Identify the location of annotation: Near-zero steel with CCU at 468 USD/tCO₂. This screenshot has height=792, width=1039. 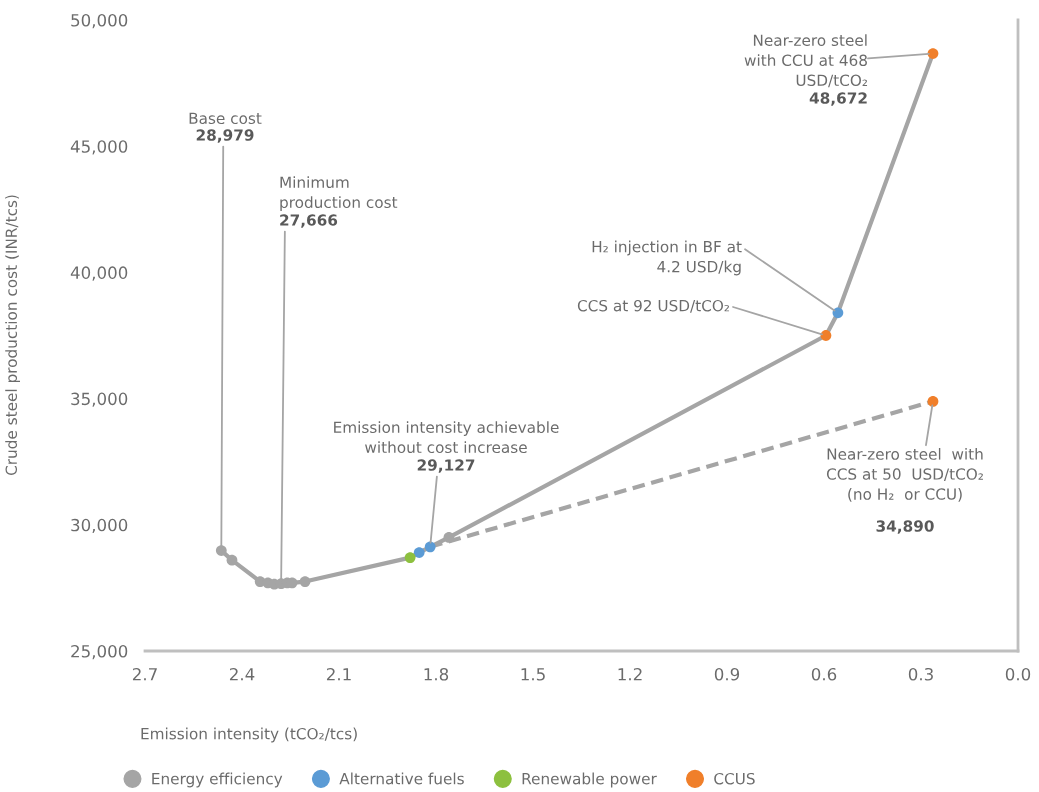
(806, 61).